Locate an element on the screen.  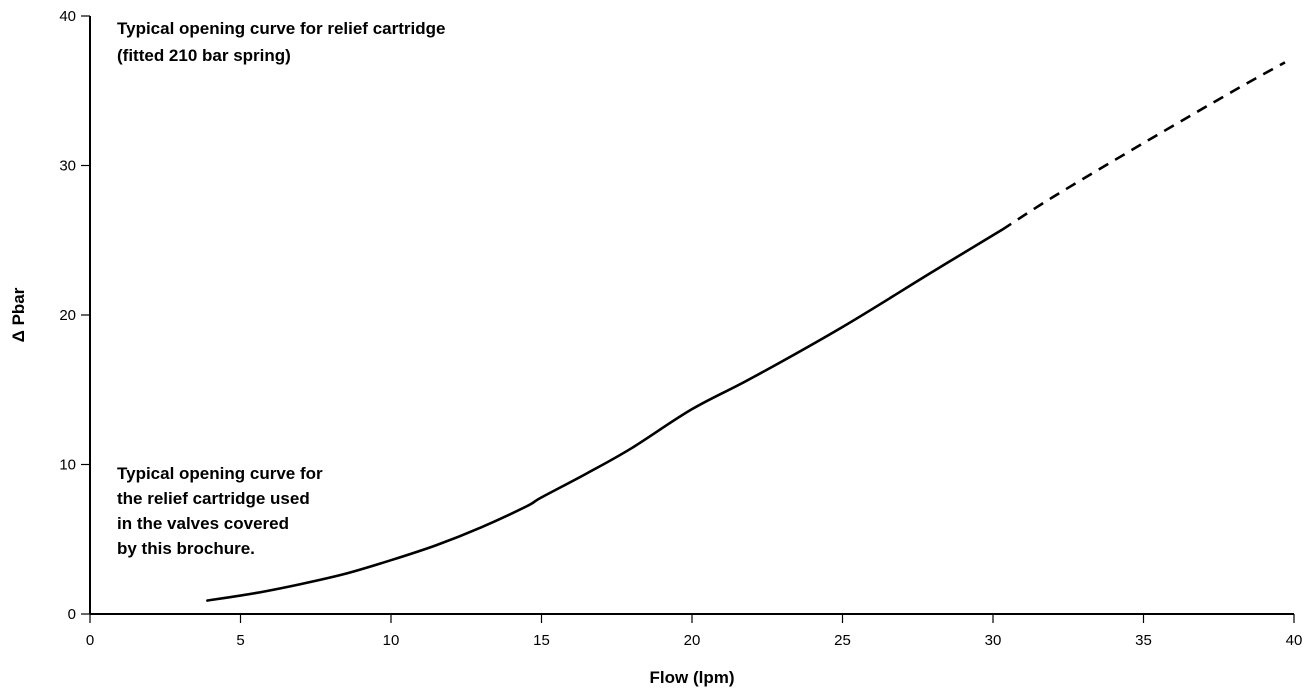
y-axis-title: Δ Pbar is located at coordinates (18, 314).